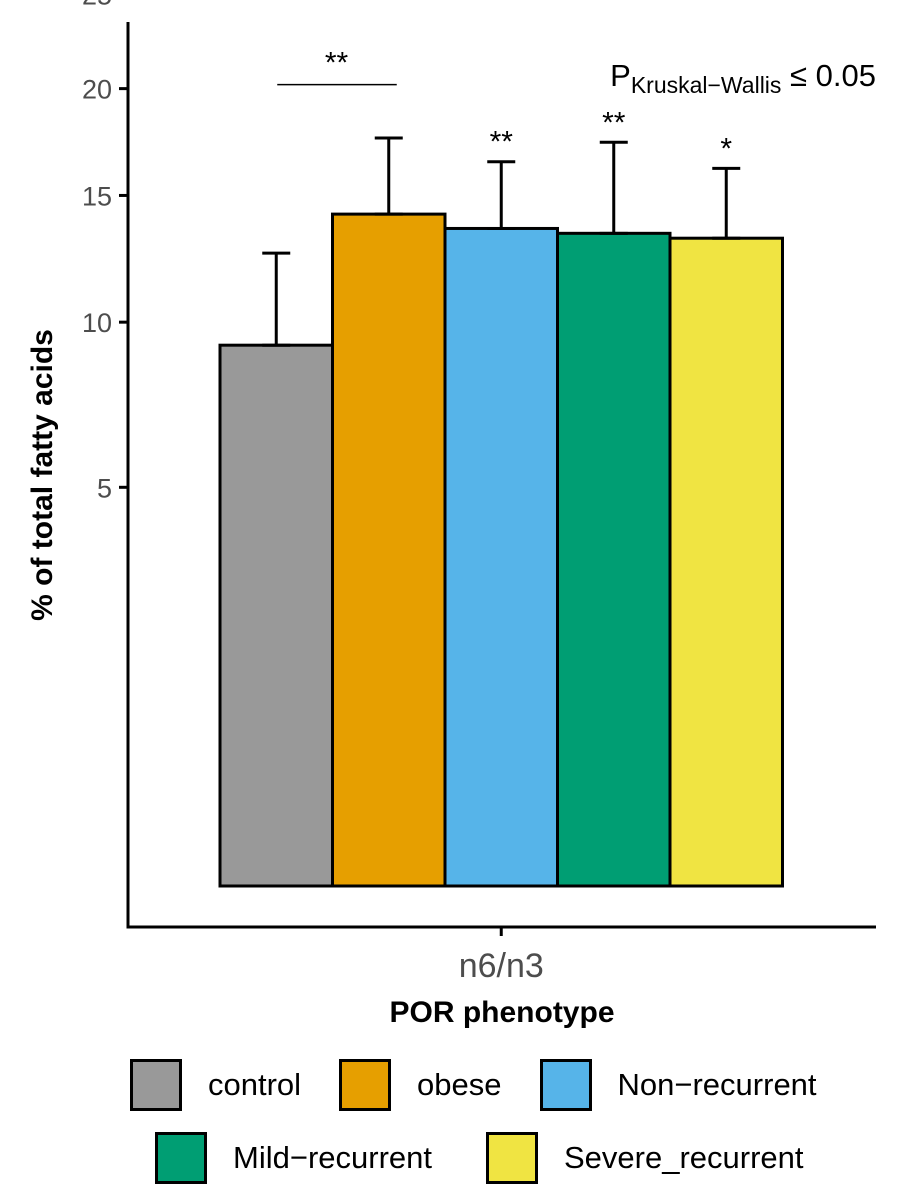  I want to click on error-bars, so click(501, 241).